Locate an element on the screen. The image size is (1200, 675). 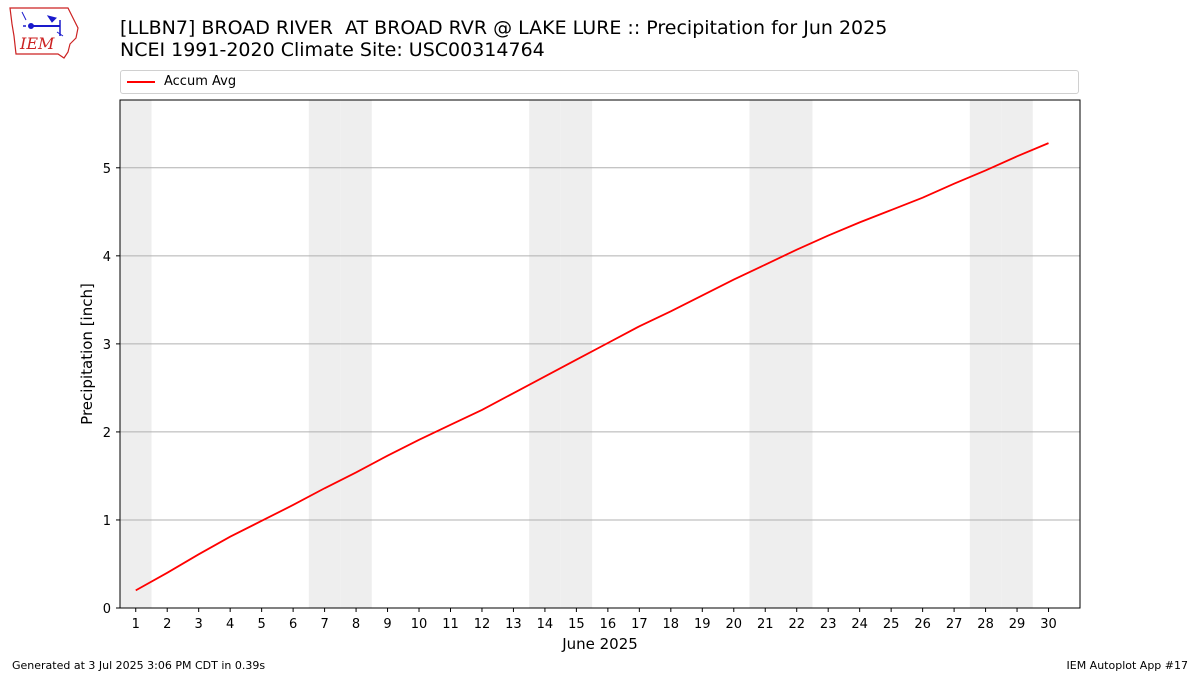
x-tick-label-6: 6 is located at coordinates (293, 624).